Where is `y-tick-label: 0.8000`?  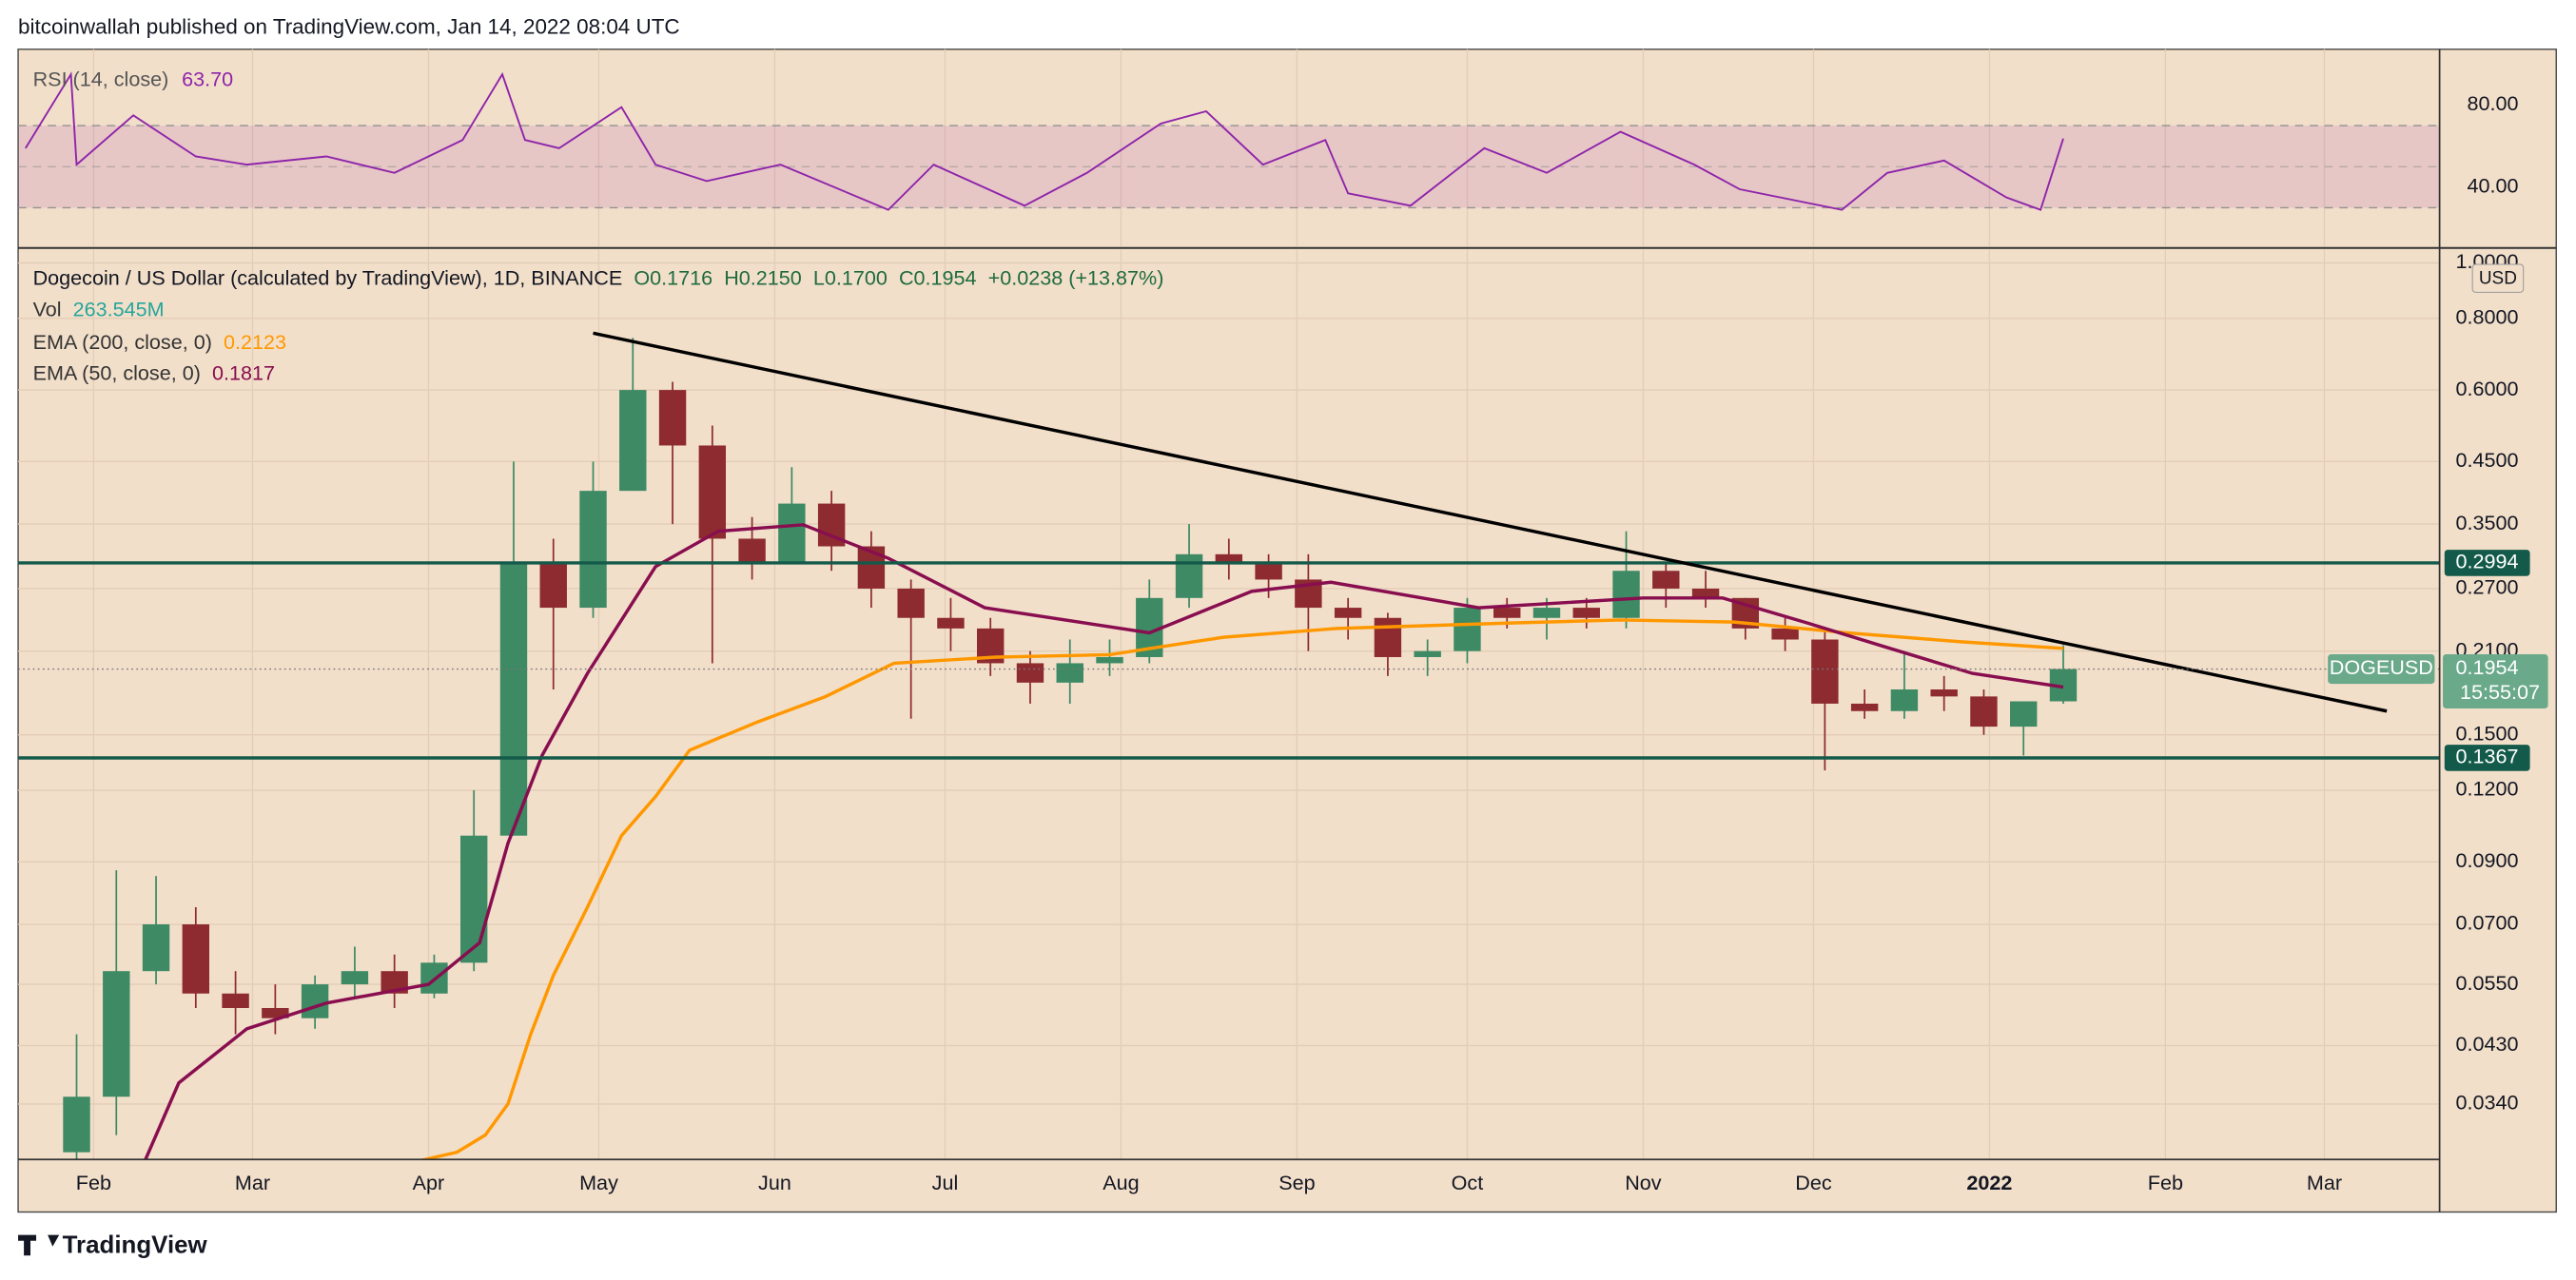
y-tick-label: 0.8000 is located at coordinates (2487, 317).